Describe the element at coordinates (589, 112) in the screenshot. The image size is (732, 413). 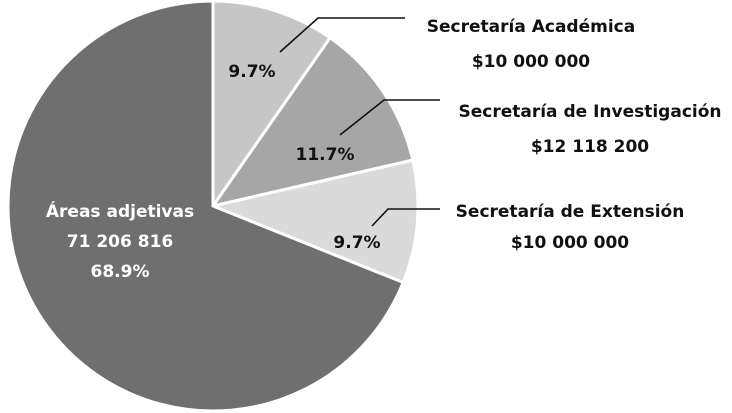
I see `category-label: Secretaría de Investigación` at that location.